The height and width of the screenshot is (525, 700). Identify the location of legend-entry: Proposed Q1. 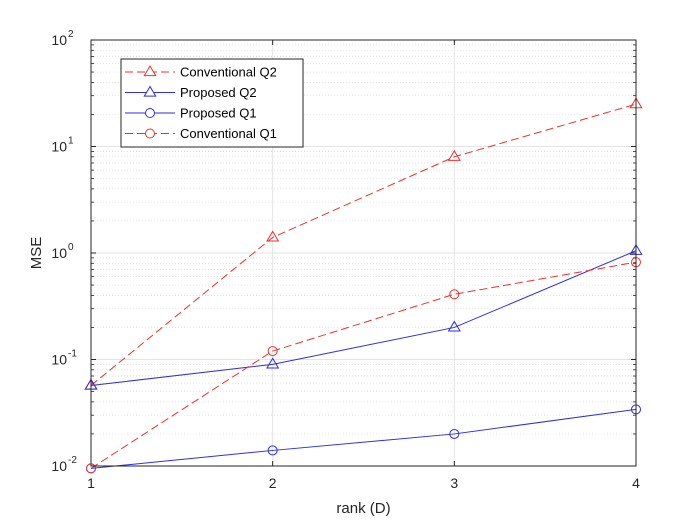
(191, 113).